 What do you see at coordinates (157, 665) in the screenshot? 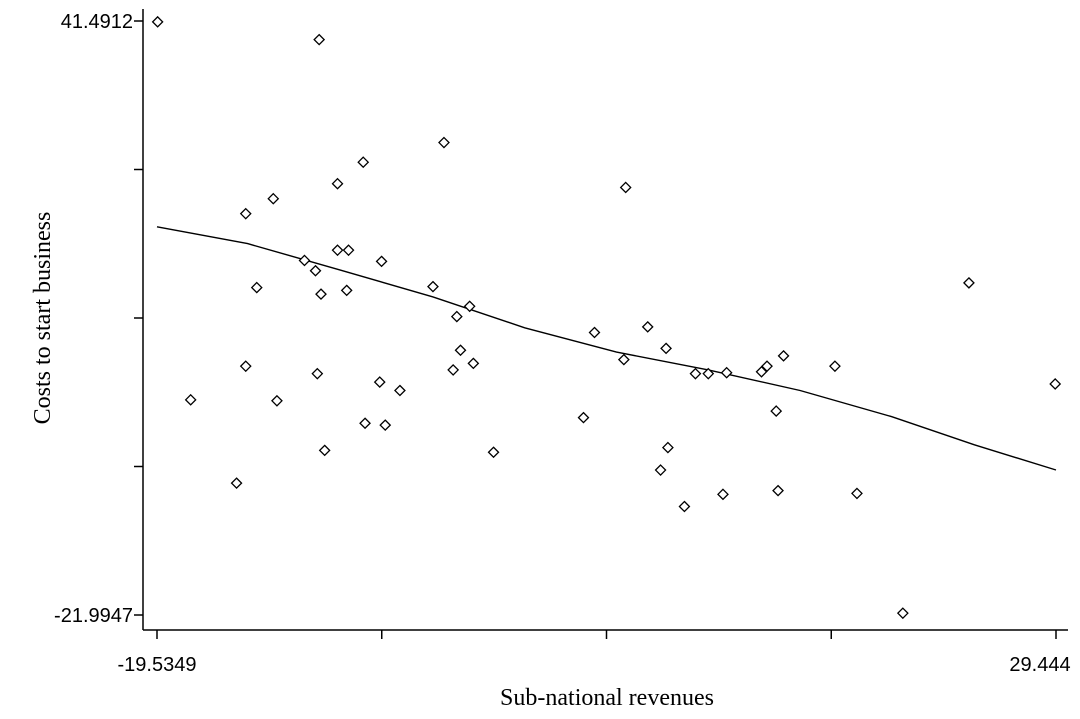
I see `x-tick-label-min: -19.5349` at bounding box center [157, 665].